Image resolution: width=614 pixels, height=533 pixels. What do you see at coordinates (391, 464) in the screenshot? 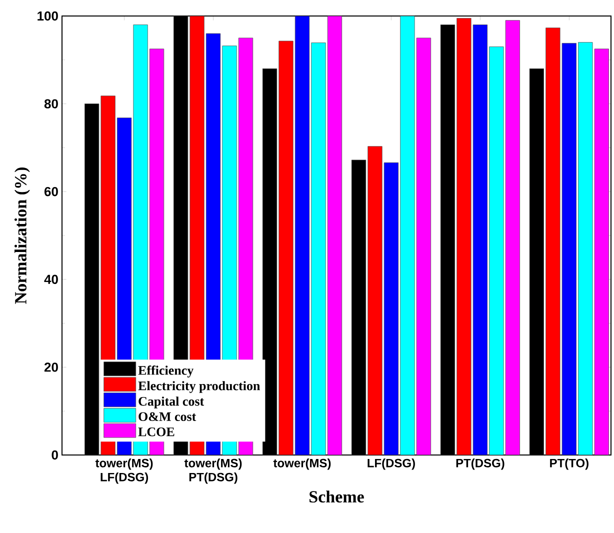
I see `x-tick-label: LF(DSG)` at bounding box center [391, 464].